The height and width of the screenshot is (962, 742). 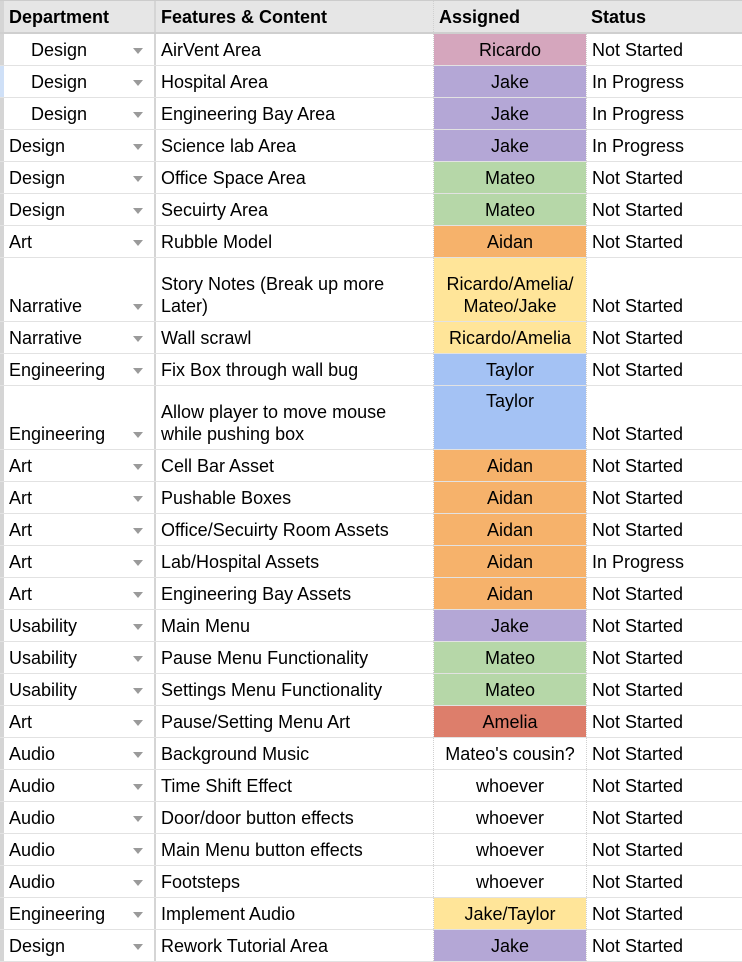 What do you see at coordinates (510, 913) in the screenshot?
I see `assigned-cell: Jake/Taylor` at bounding box center [510, 913].